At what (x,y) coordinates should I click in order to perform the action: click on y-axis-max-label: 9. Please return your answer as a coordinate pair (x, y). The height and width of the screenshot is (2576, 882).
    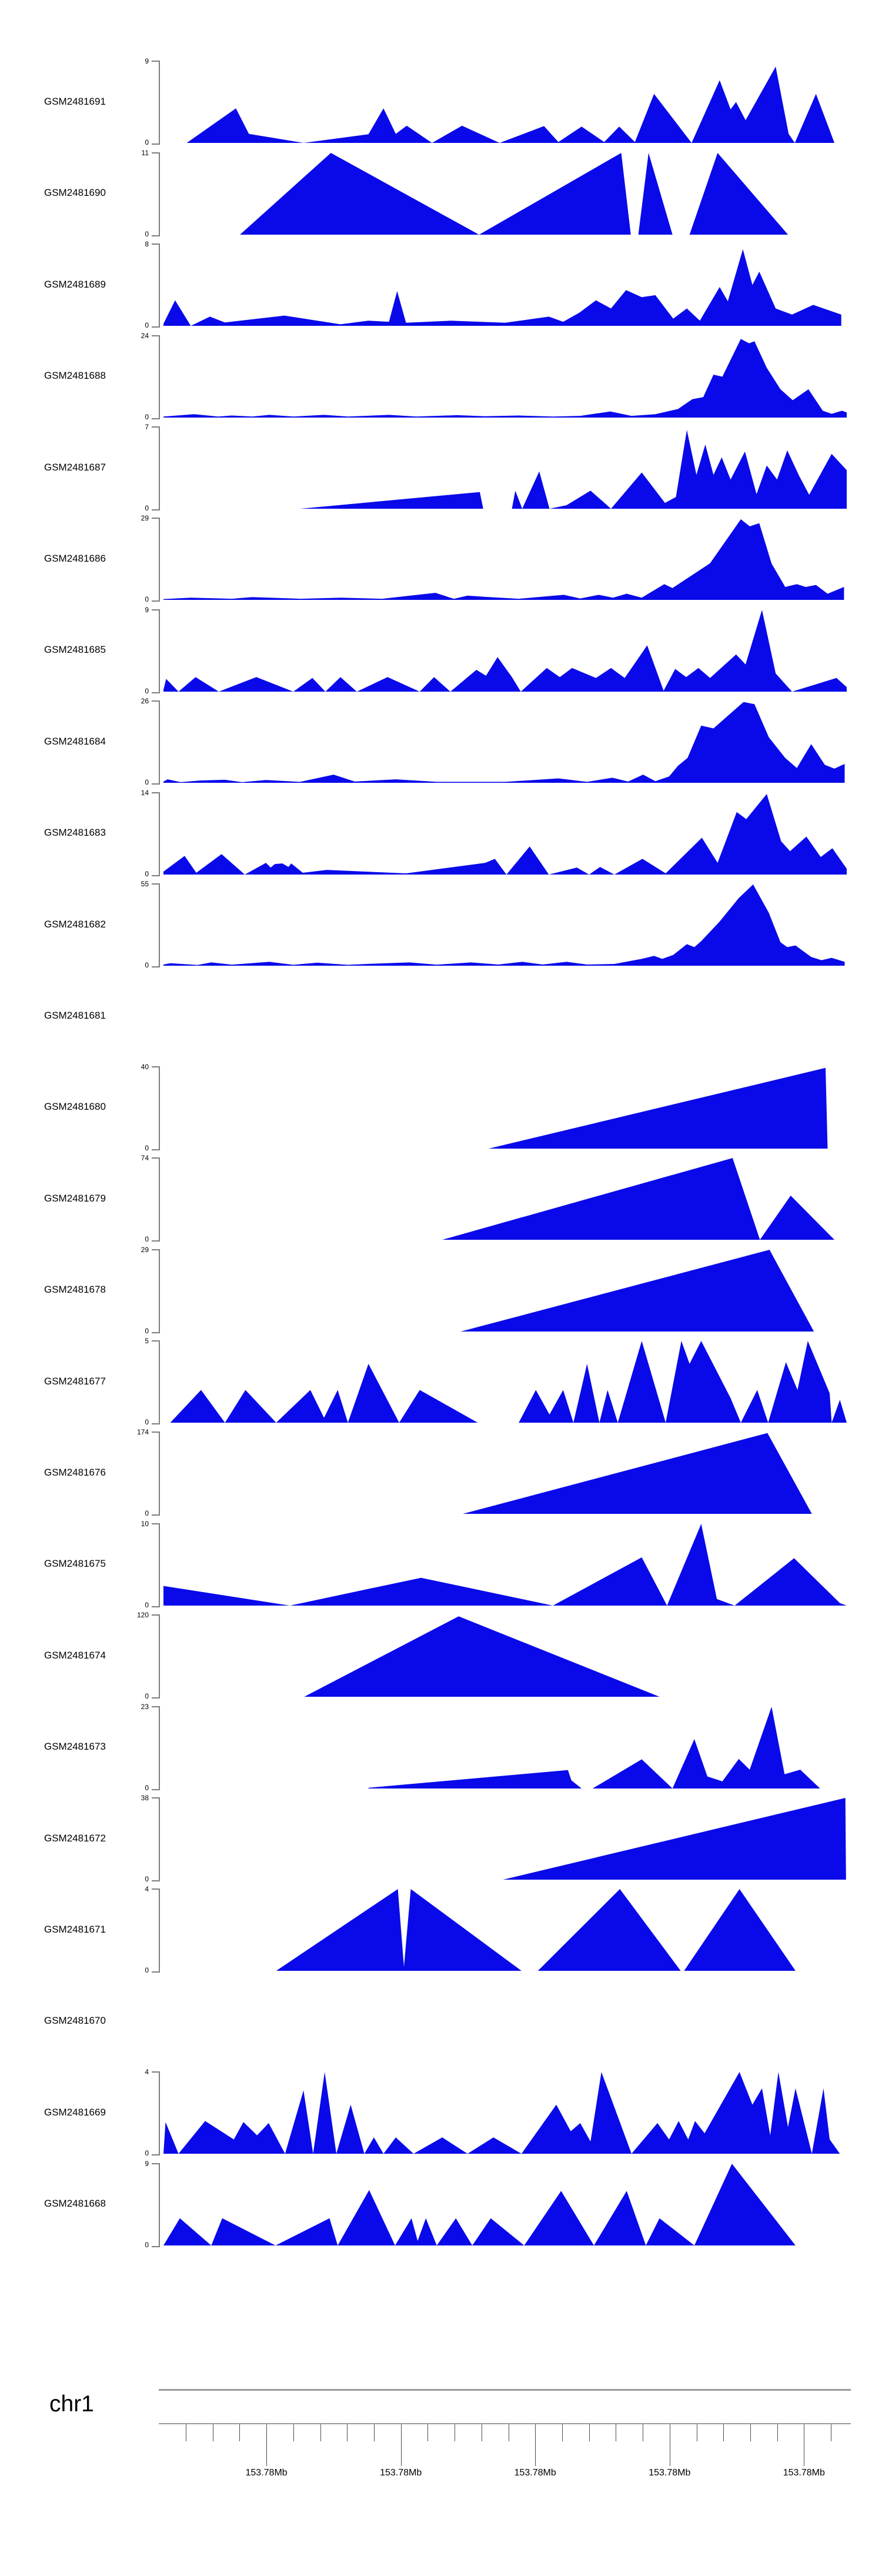
    Looking at the image, I should click on (147, 61).